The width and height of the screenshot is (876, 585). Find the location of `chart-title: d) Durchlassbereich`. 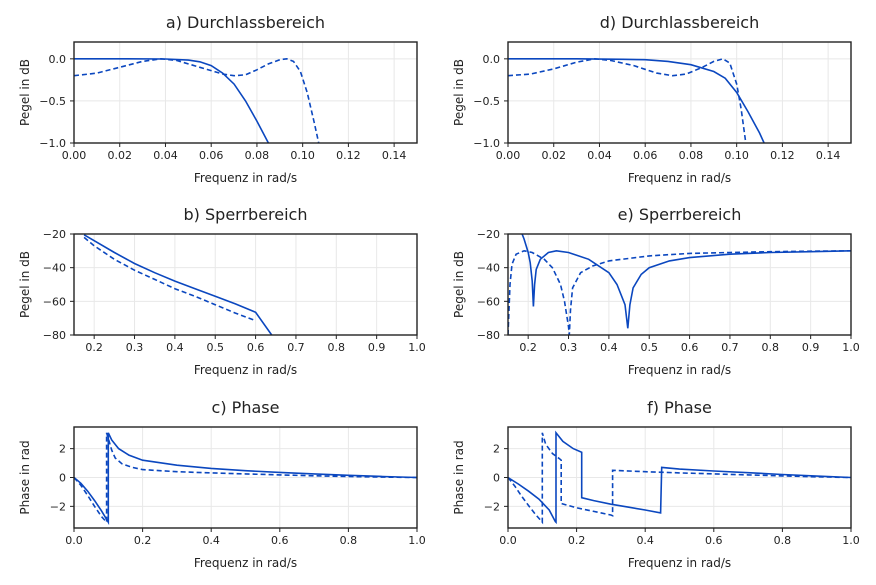

chart-title: d) Durchlassbereich is located at coordinates (679, 22).